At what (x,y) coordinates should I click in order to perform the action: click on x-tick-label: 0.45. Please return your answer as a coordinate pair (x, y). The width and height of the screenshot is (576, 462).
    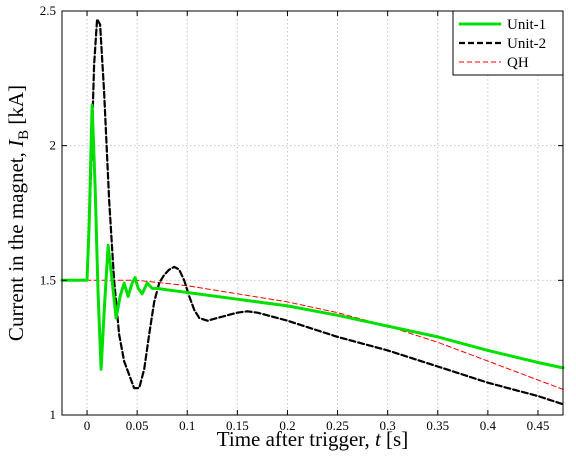
    Looking at the image, I should click on (538, 425).